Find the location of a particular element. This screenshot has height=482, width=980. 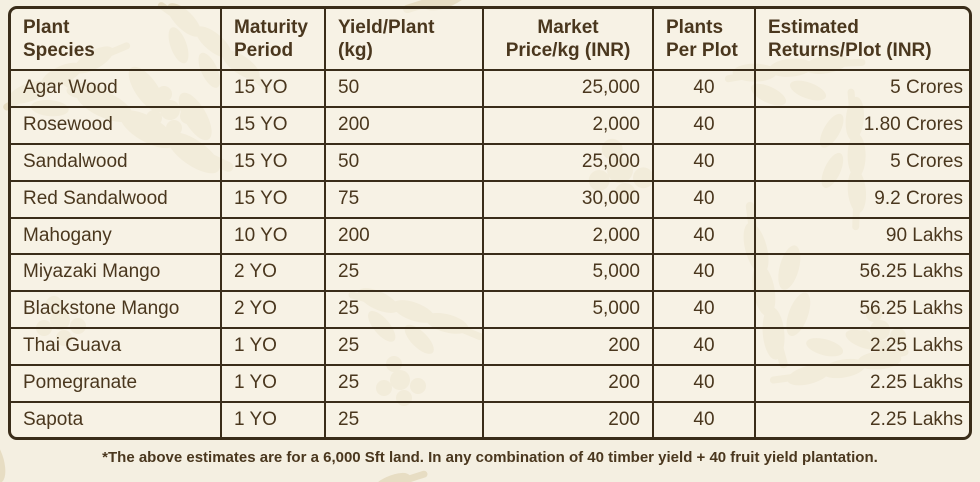

table-row: Sandalwood 15 YO 50 25,000 40 5 Crores is located at coordinates (490, 162).